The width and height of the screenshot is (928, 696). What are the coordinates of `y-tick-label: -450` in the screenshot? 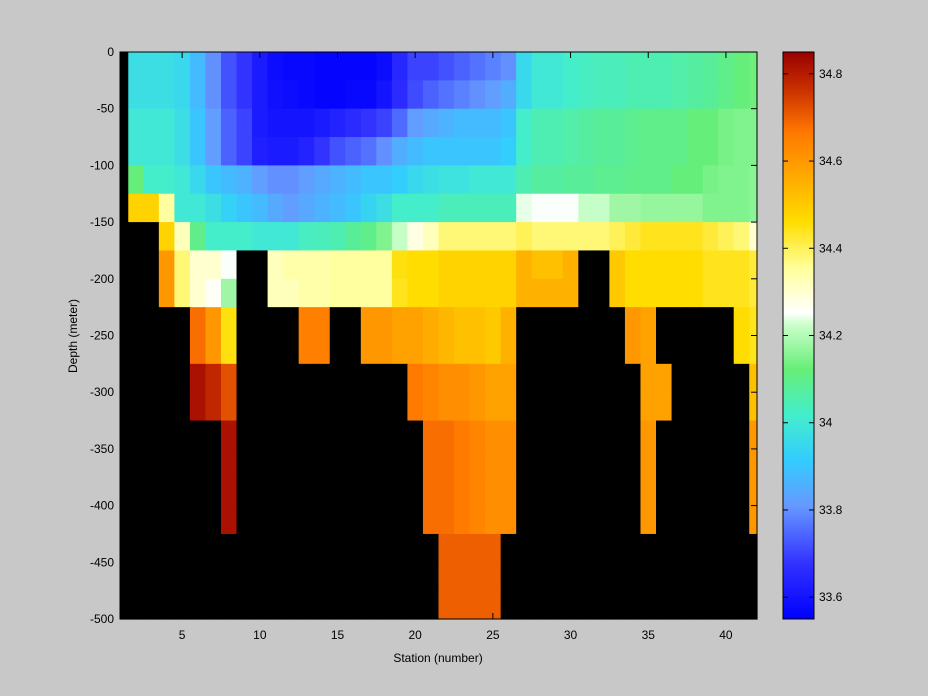 It's located at (102, 562).